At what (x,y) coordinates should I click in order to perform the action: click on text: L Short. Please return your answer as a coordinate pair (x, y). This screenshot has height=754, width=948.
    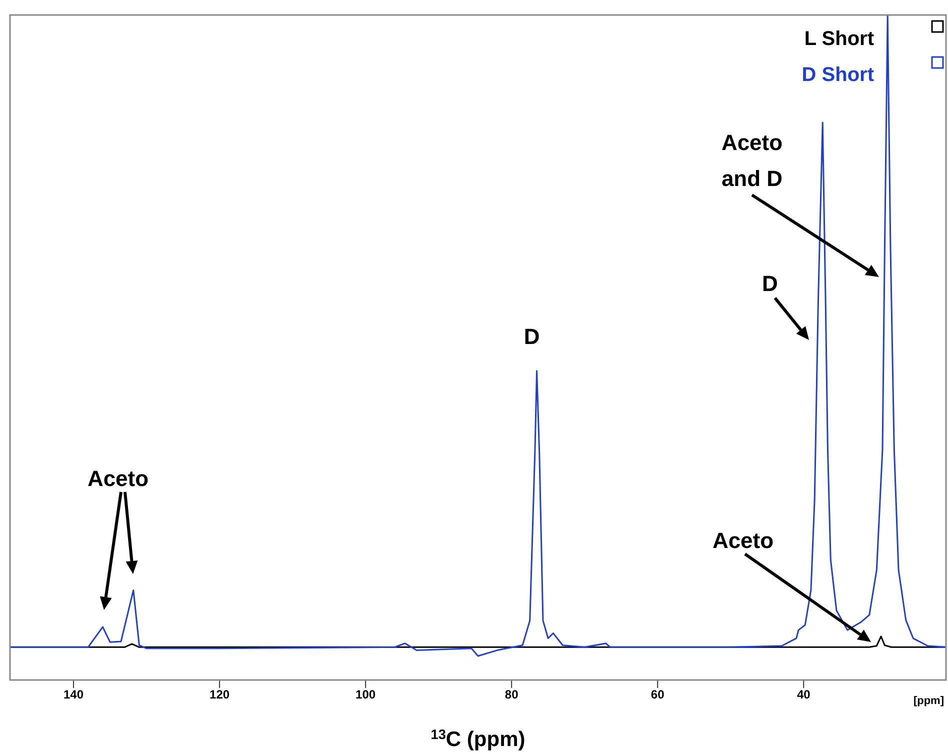
    Looking at the image, I should click on (839, 39).